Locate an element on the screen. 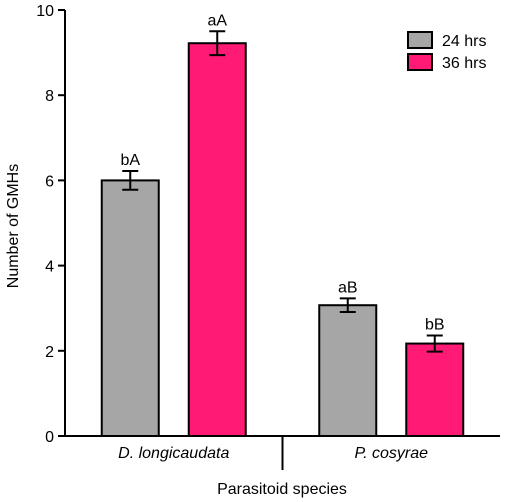  y-axis: 0 2 4 6 8 10 is located at coordinates (51, 224).